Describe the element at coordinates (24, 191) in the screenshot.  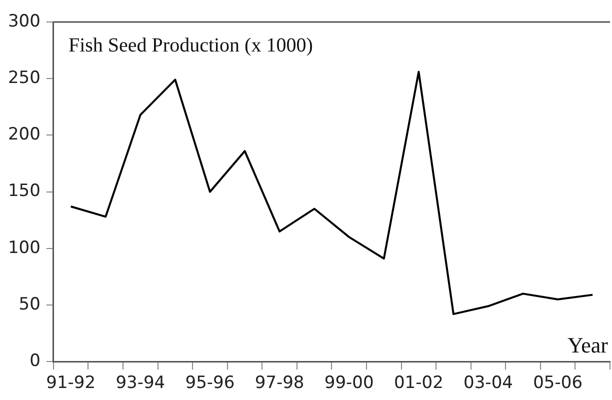
I see `y-tick-label: 150` at that location.